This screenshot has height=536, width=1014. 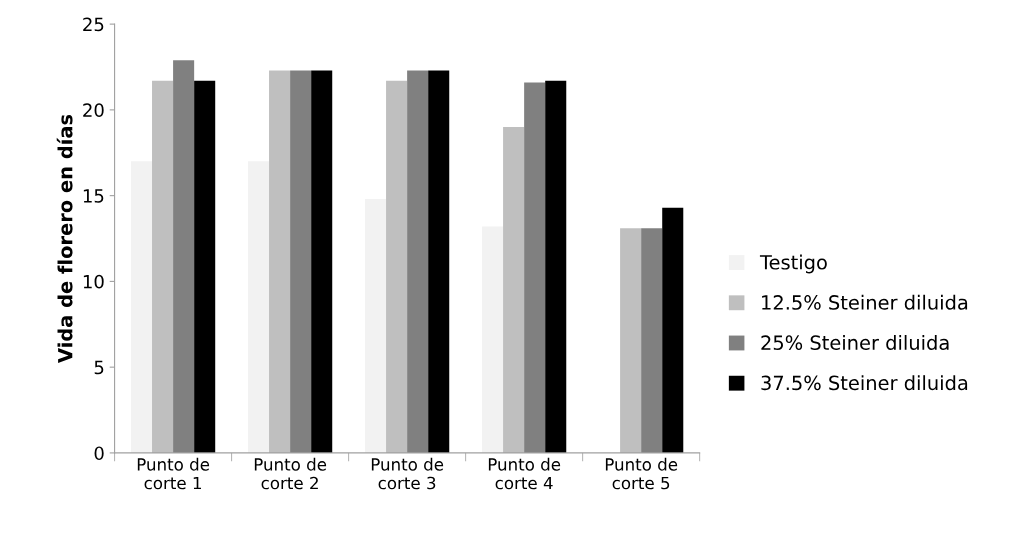 What do you see at coordinates (99, 367) in the screenshot?
I see `y-tick-label: 5` at bounding box center [99, 367].